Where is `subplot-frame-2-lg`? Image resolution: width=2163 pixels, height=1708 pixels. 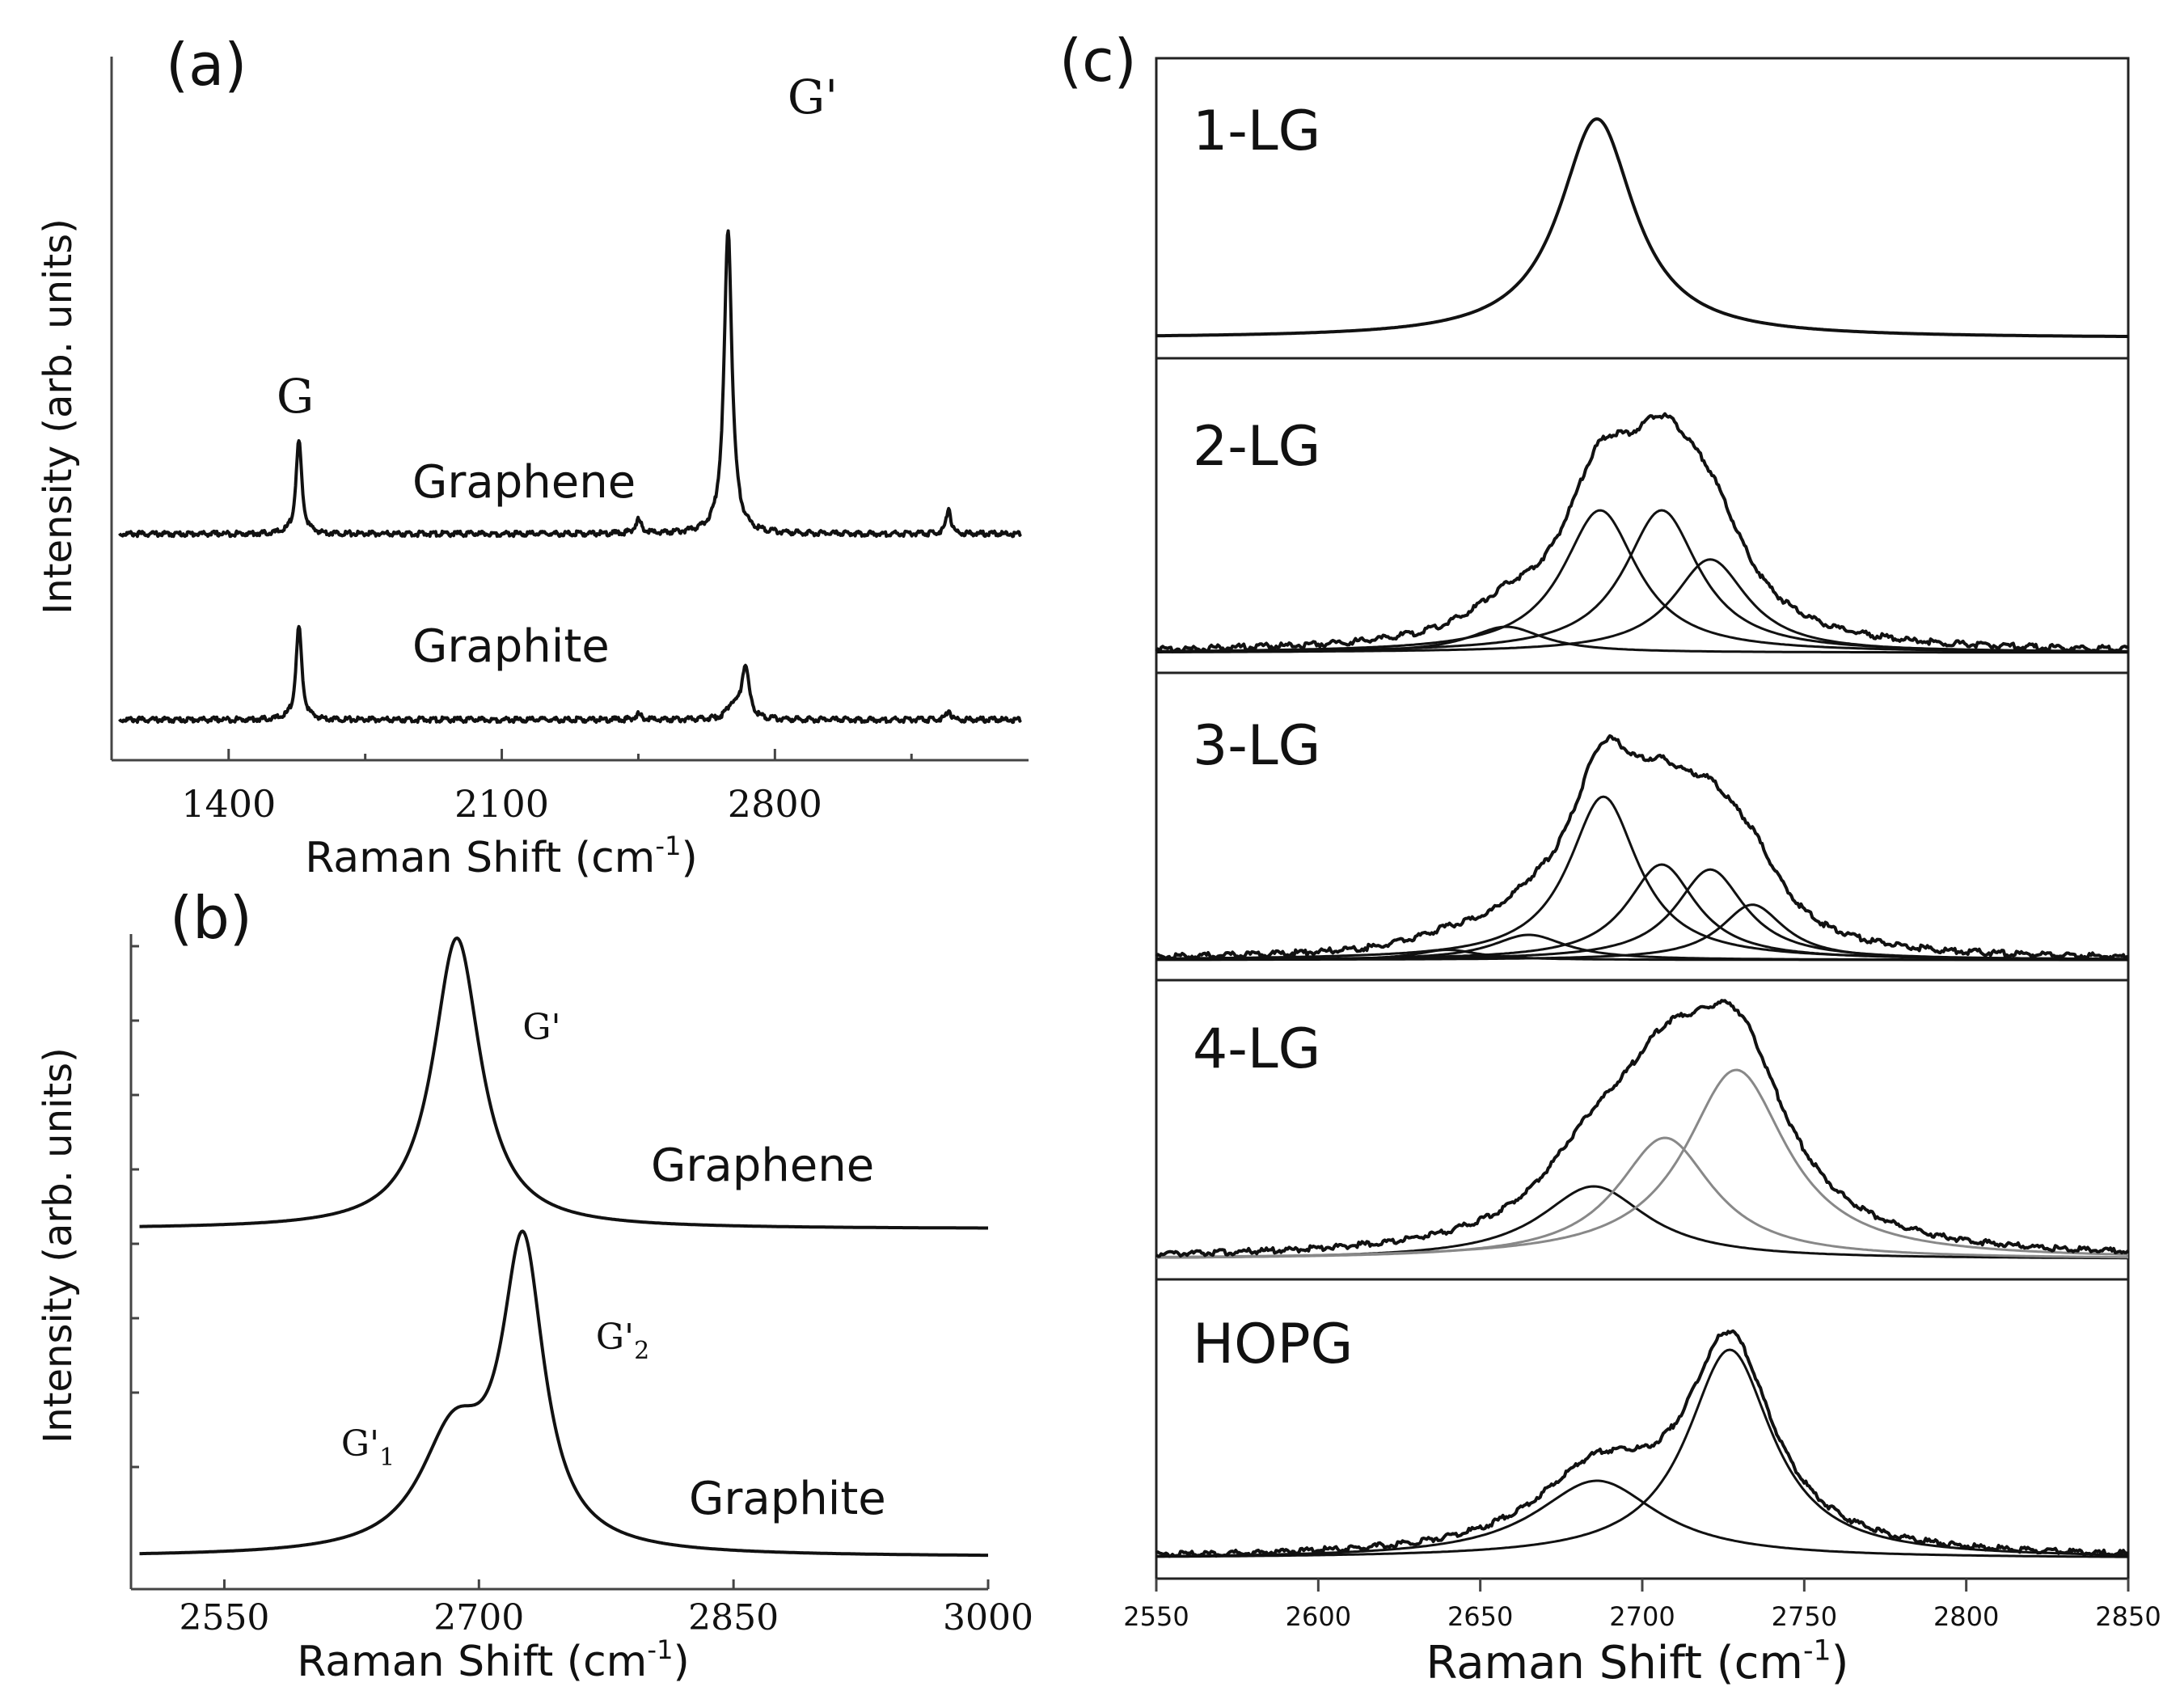 subplot-frame-2-lg is located at coordinates (1643, 515).